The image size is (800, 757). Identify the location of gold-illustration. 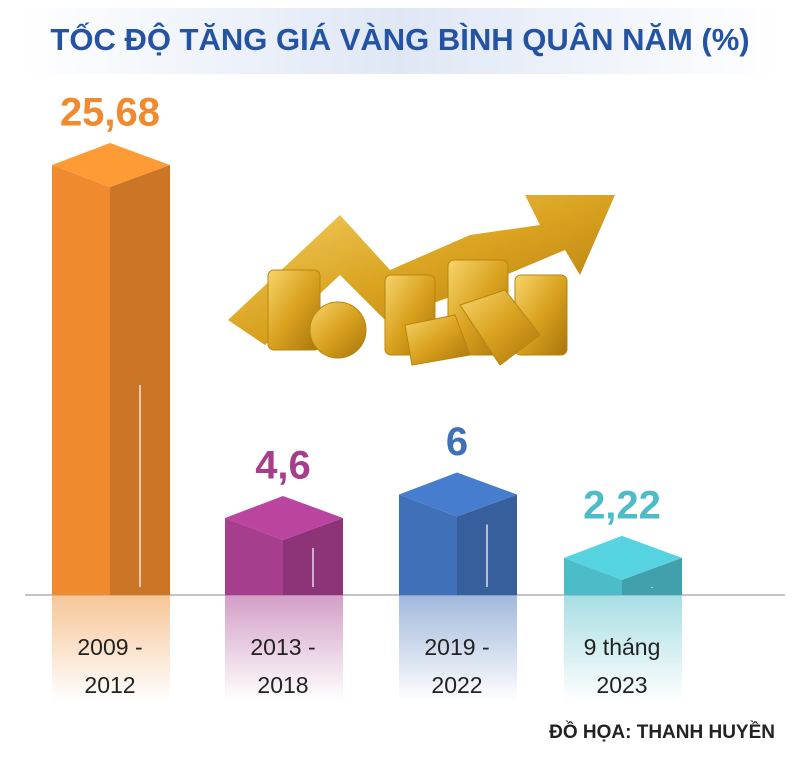
(421, 280).